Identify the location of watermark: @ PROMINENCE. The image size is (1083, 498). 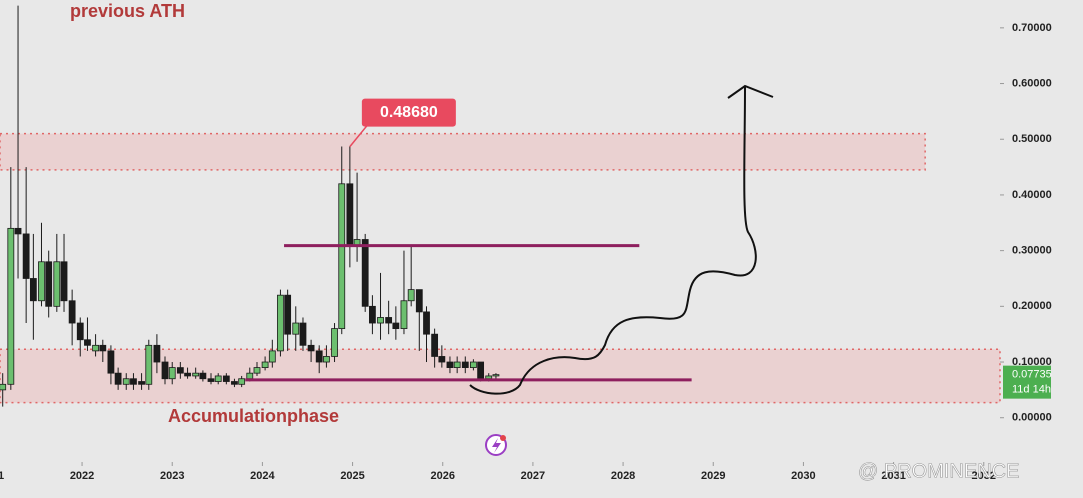
(938, 471).